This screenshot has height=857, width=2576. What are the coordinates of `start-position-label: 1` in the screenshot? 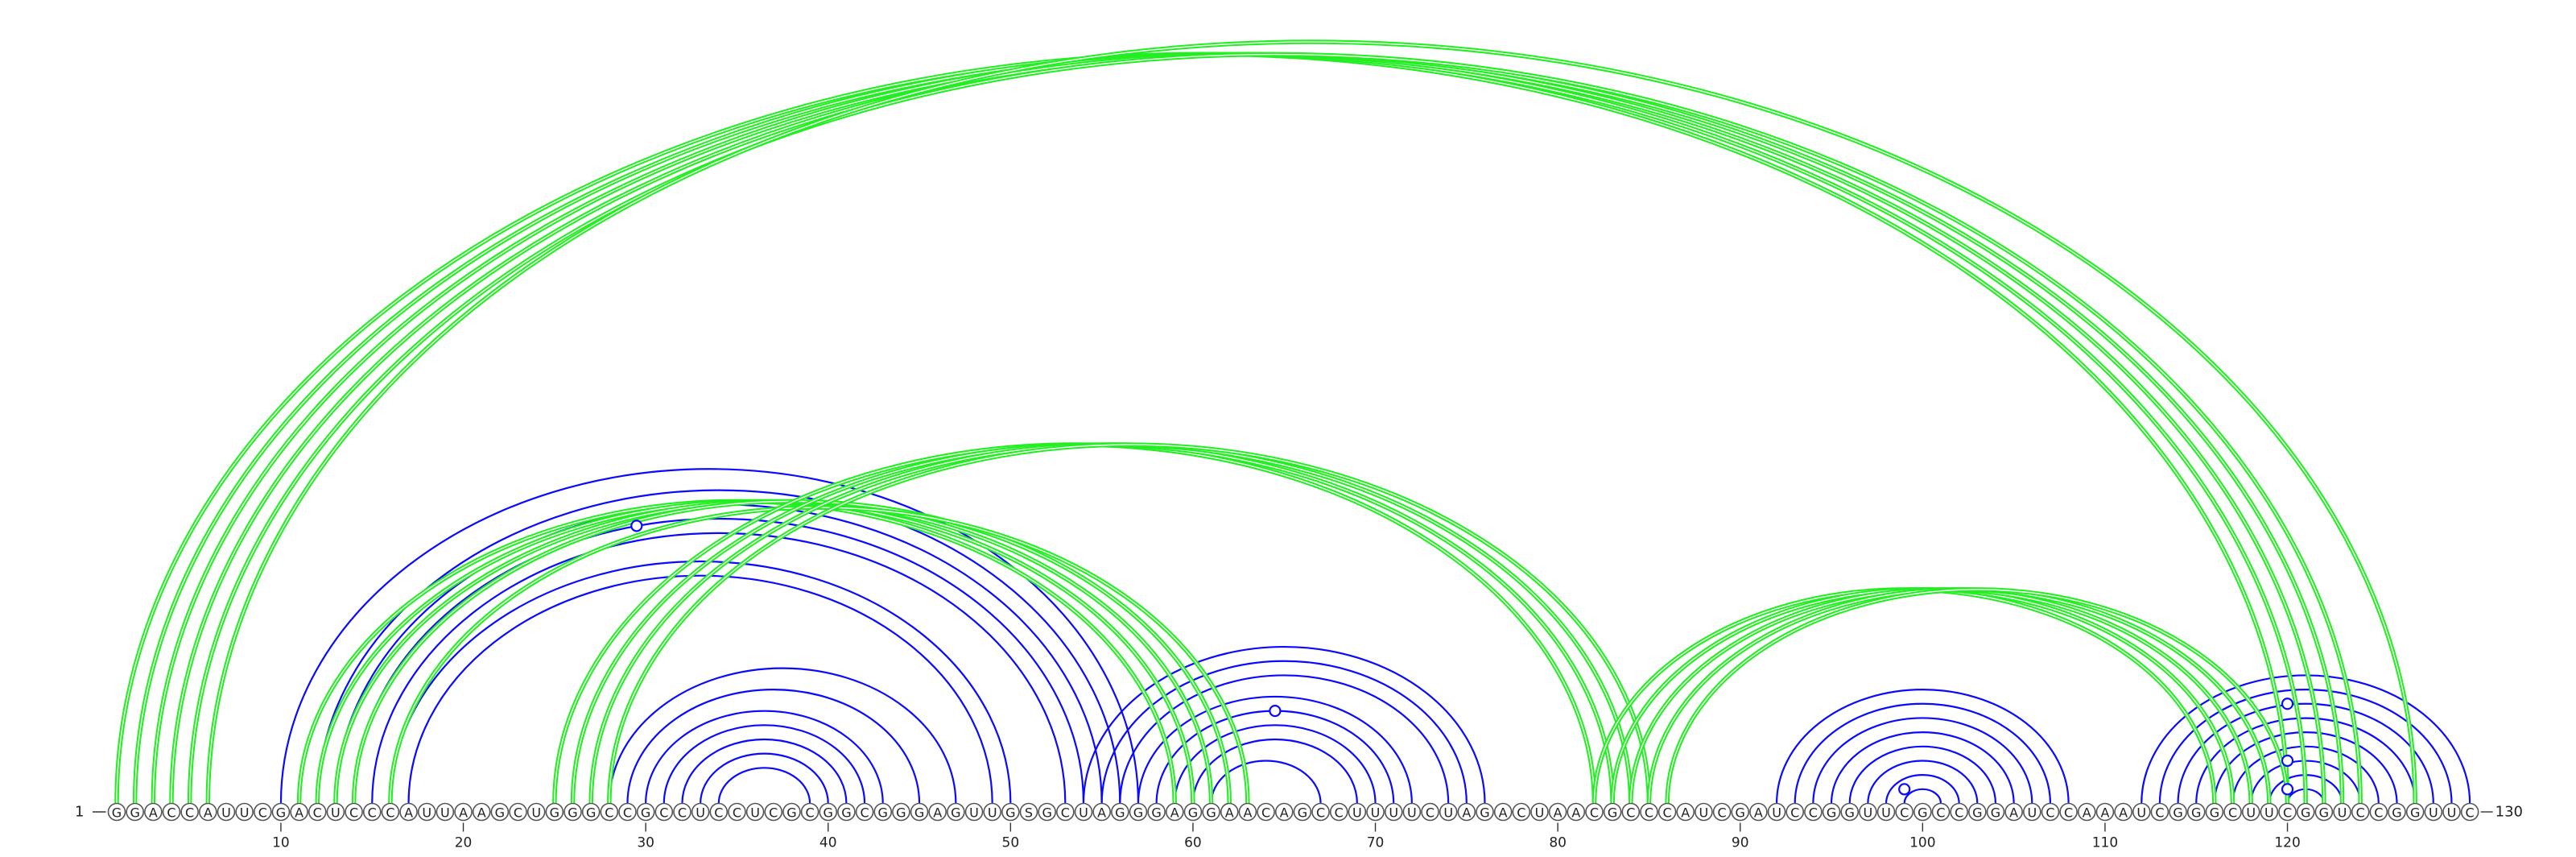 It's located at (79, 812).